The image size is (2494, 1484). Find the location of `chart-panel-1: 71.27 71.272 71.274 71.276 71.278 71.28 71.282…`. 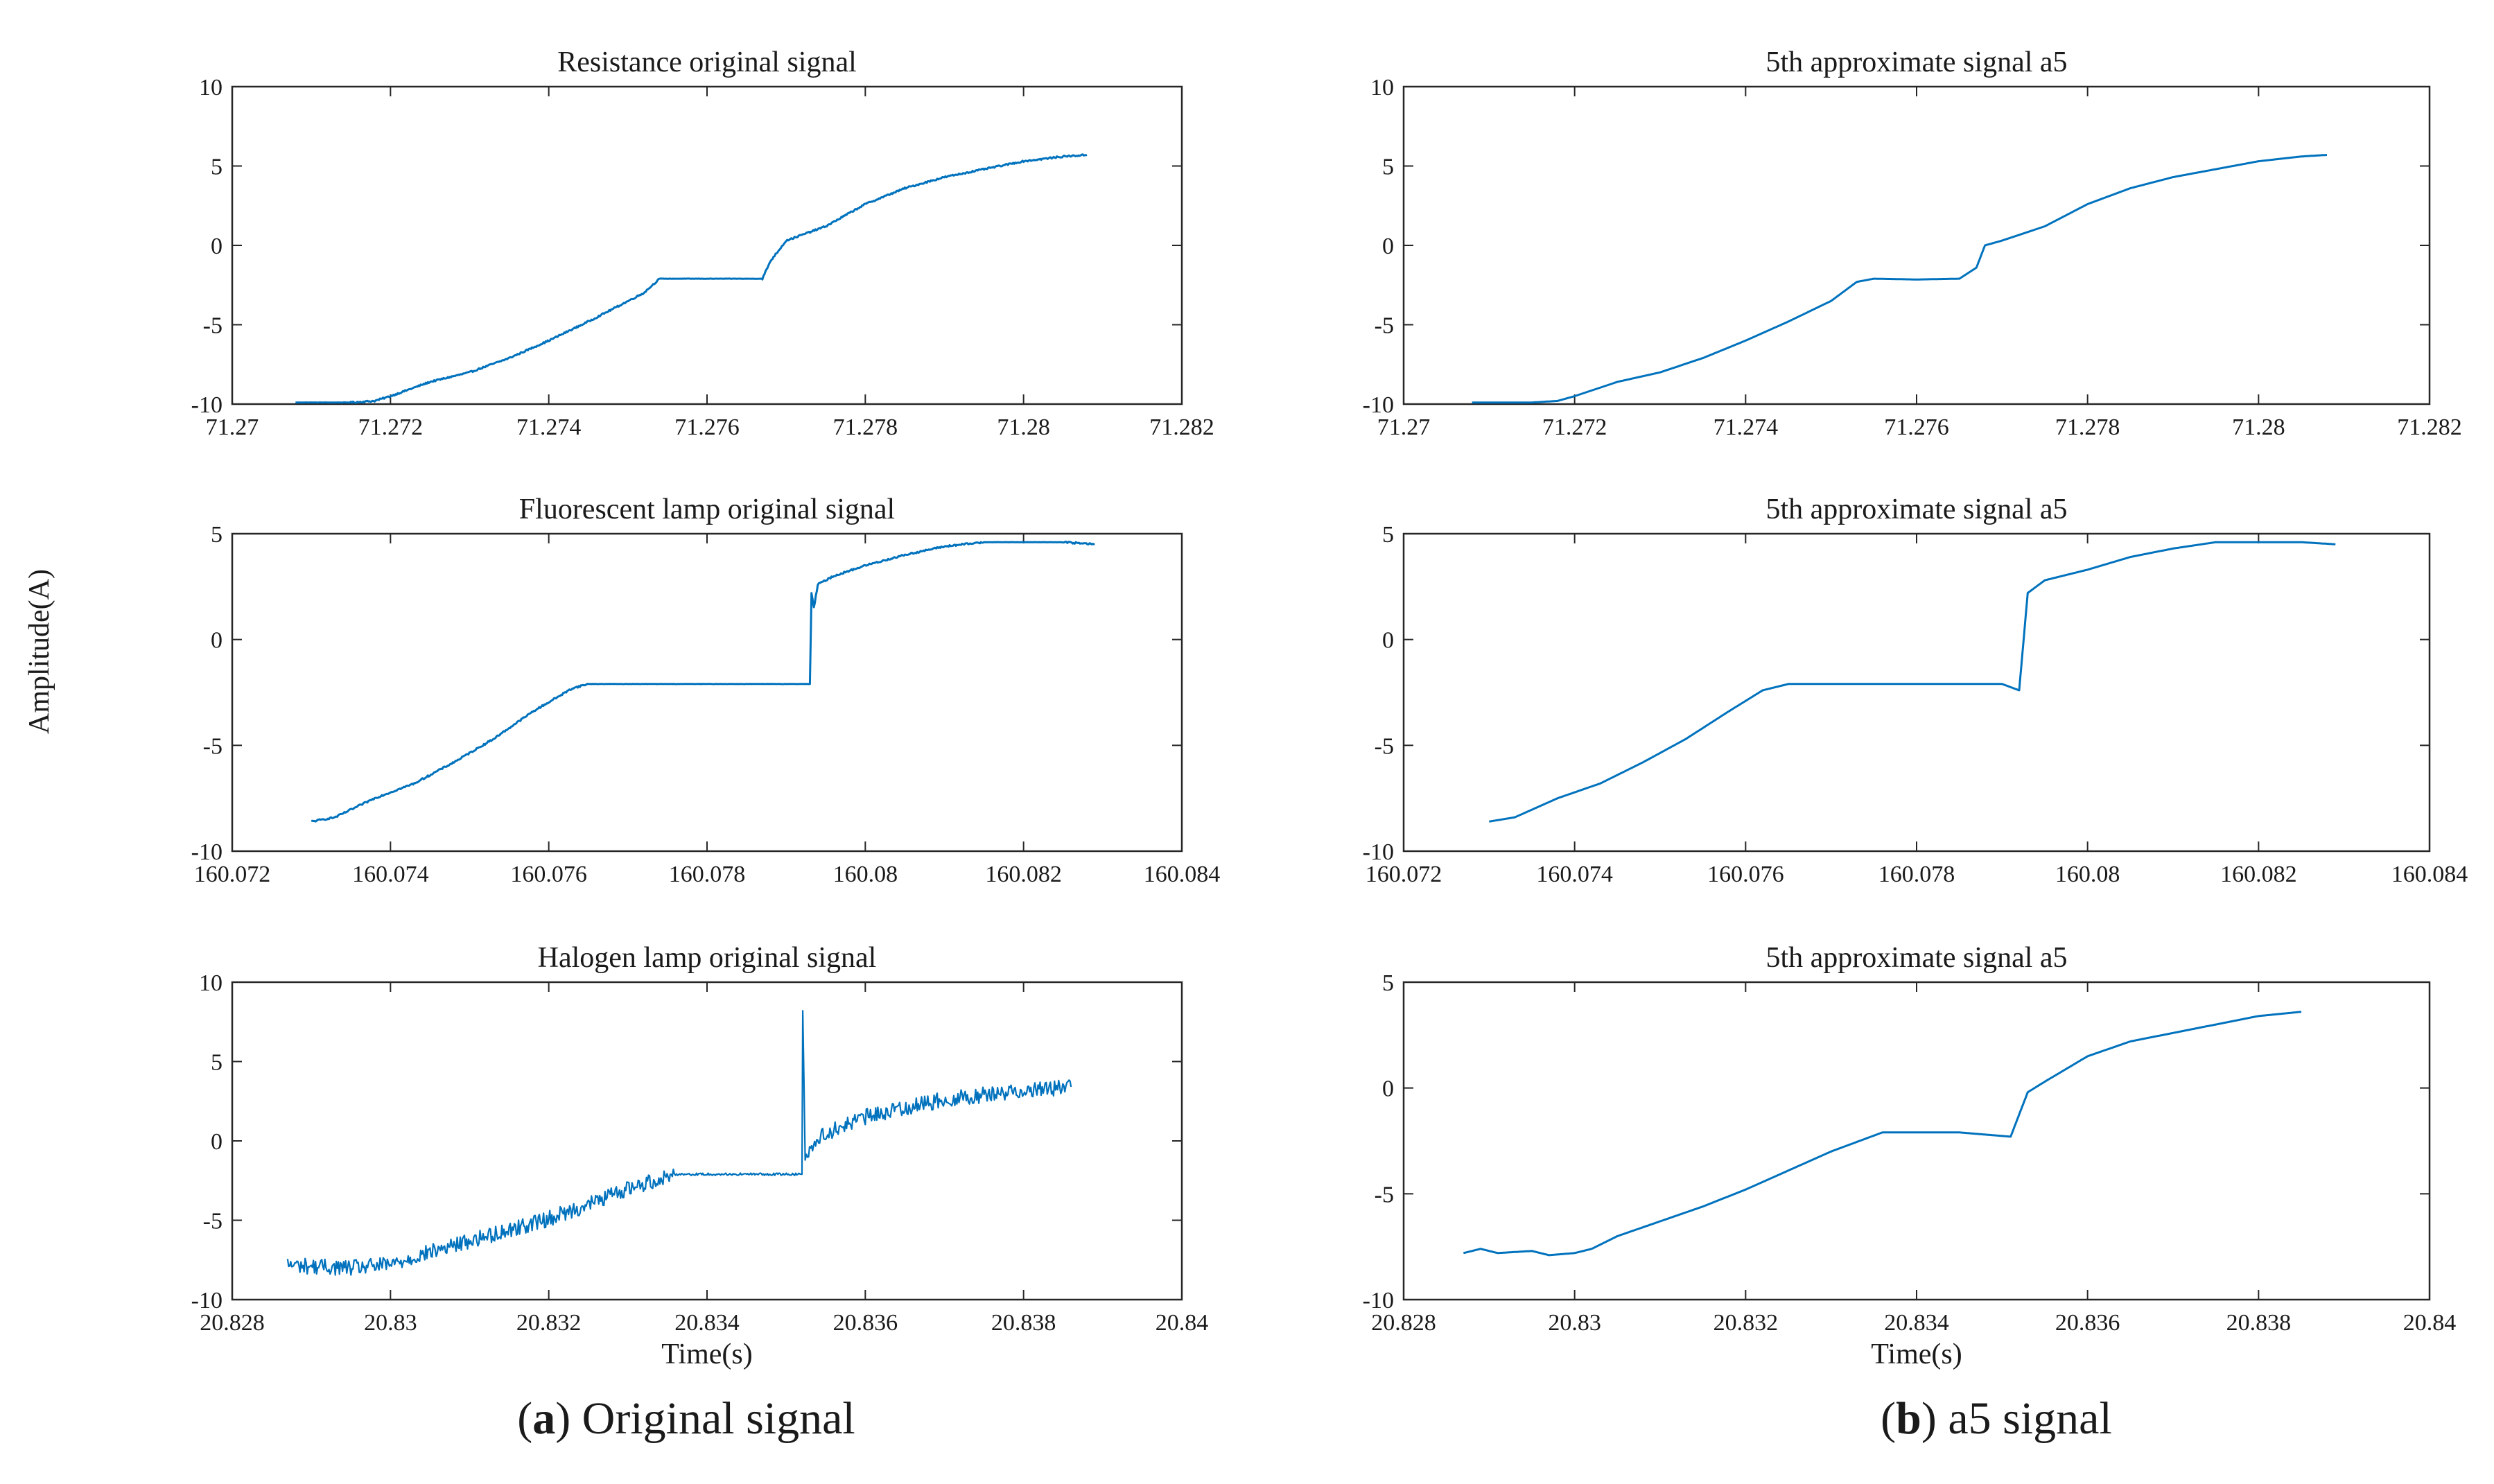

chart-panel-1: 71.27 71.272 71.274 71.276 71.278 71.28 71.282… is located at coordinates (1913, 243).